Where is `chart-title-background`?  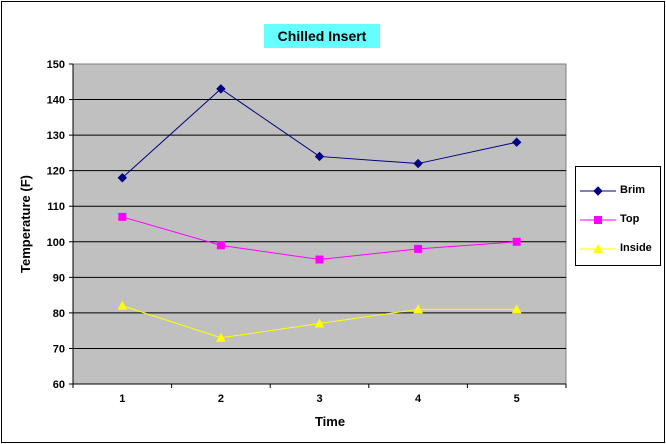 chart-title-background is located at coordinates (322, 36).